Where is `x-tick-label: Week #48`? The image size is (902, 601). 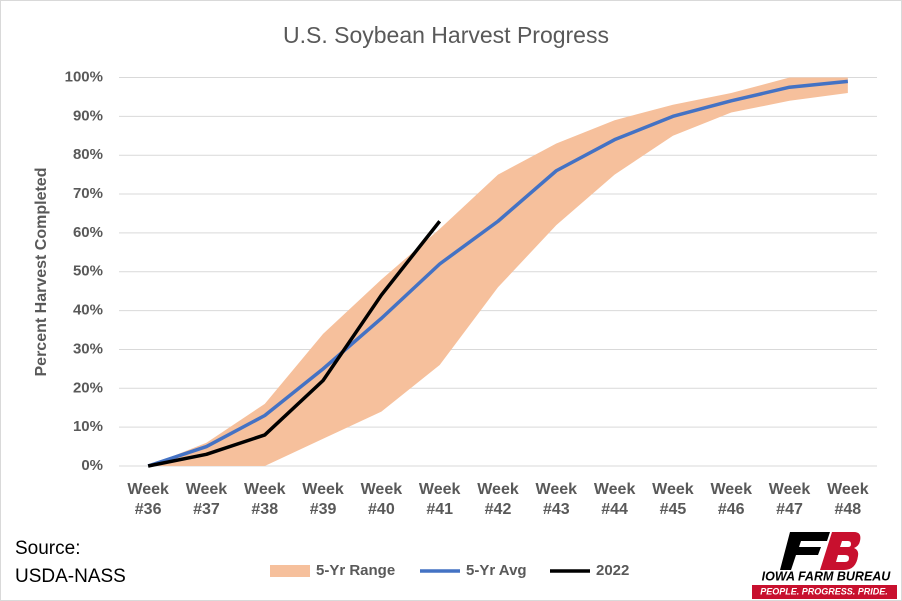 x-tick-label: Week #48 is located at coordinates (848, 499).